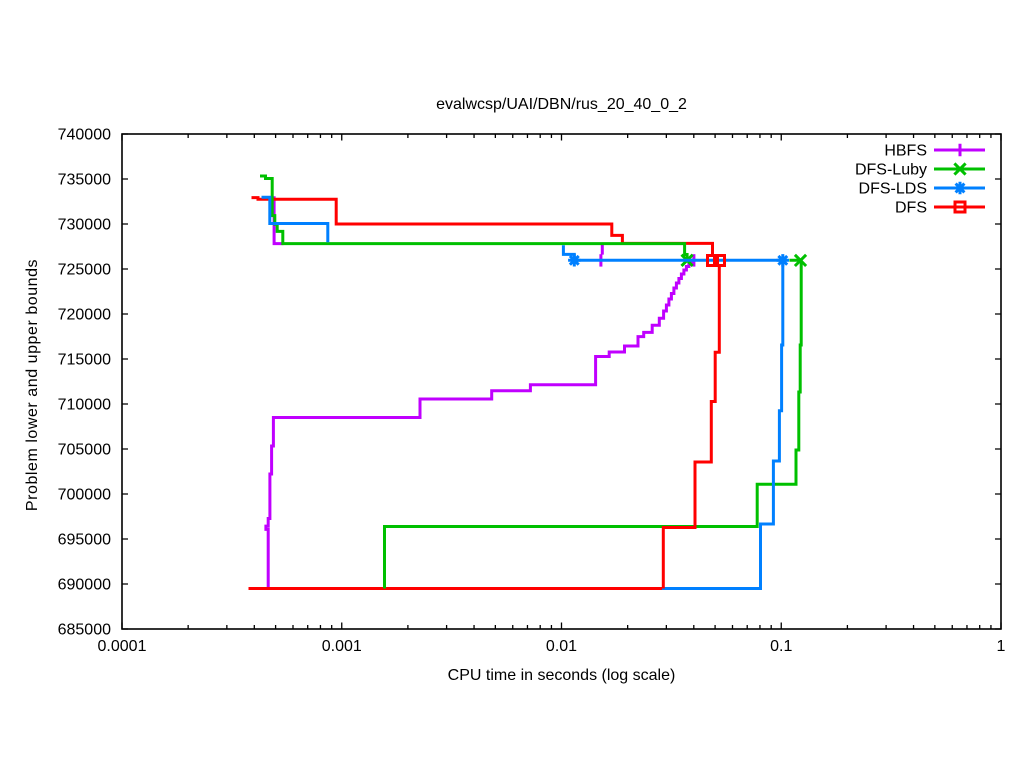 The width and height of the screenshot is (1024, 768). What do you see at coordinates (84, 450) in the screenshot?
I see `svg-text: 705000` at bounding box center [84, 450].